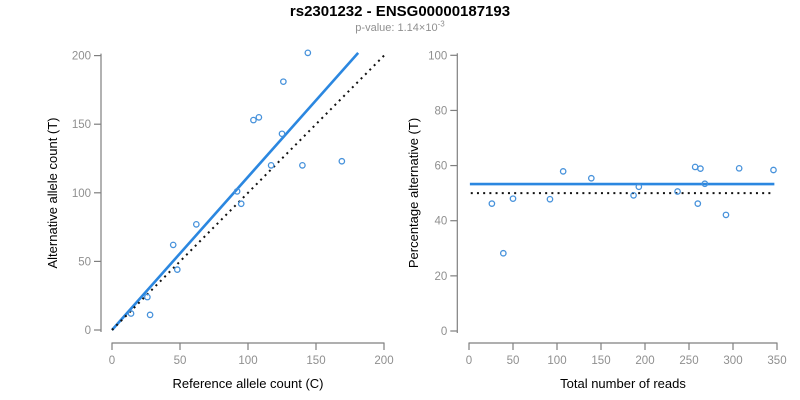 The image size is (800, 400). Describe the element at coordinates (84, 262) in the screenshot. I see `y-tick-label: 50` at that location.